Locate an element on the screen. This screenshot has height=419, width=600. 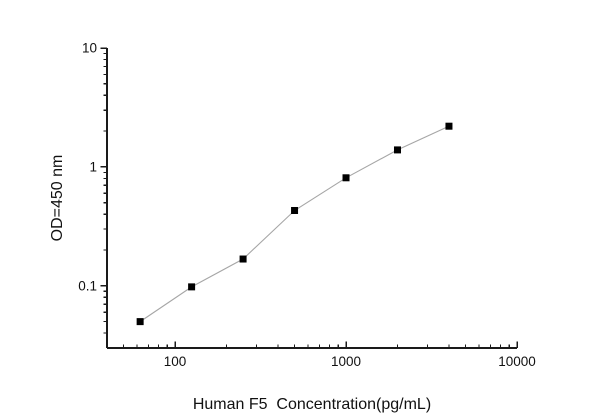
y-tick-label: 1 is located at coordinates (93, 166).